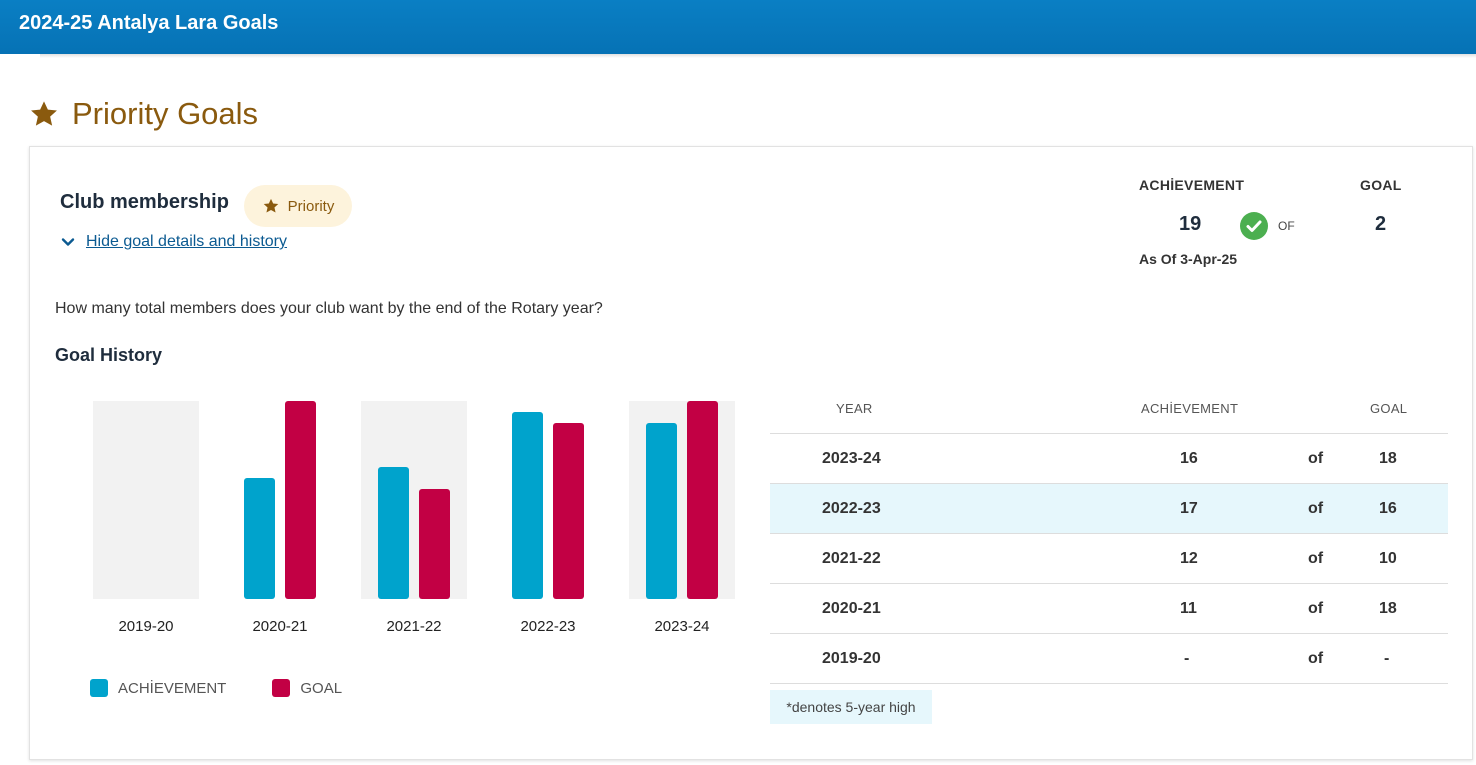  What do you see at coordinates (681, 626) in the screenshot?
I see `x-tick-label: 2023-24` at bounding box center [681, 626].